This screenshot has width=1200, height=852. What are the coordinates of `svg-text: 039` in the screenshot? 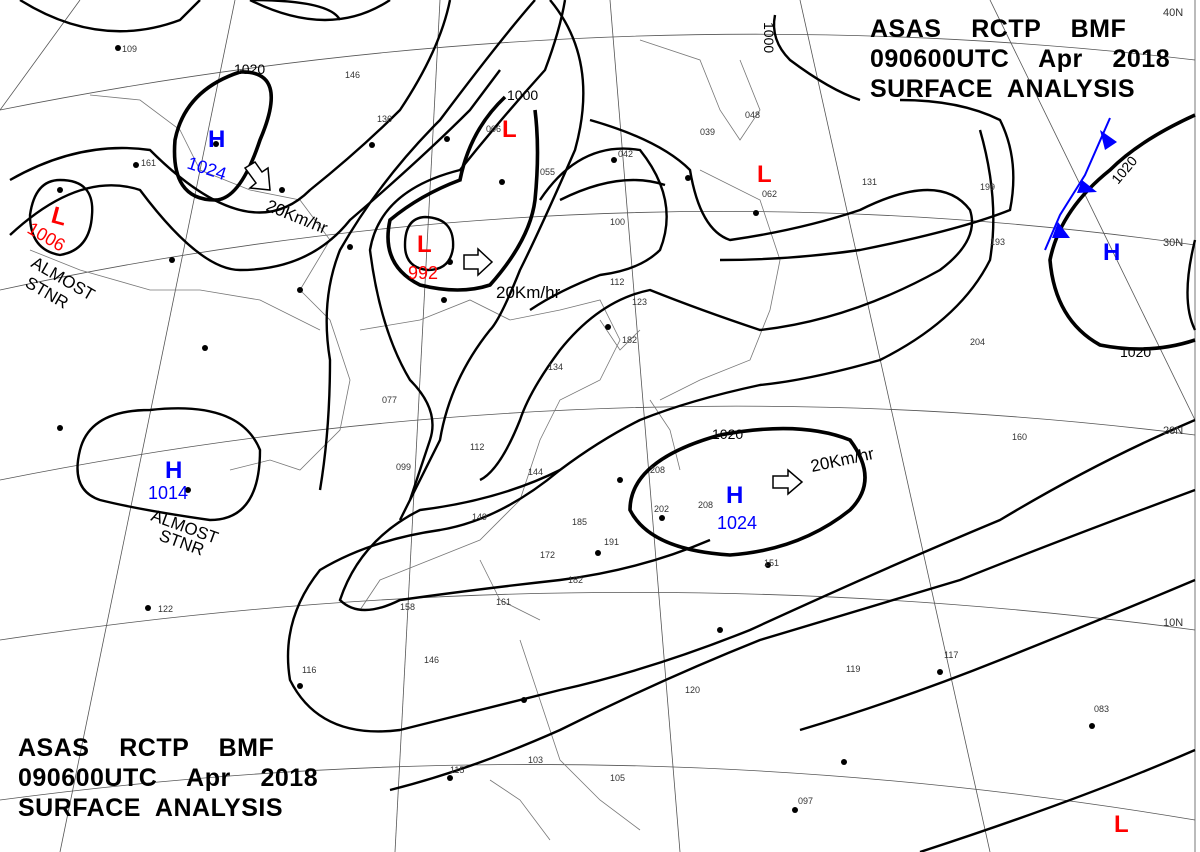 It's located at (707, 132).